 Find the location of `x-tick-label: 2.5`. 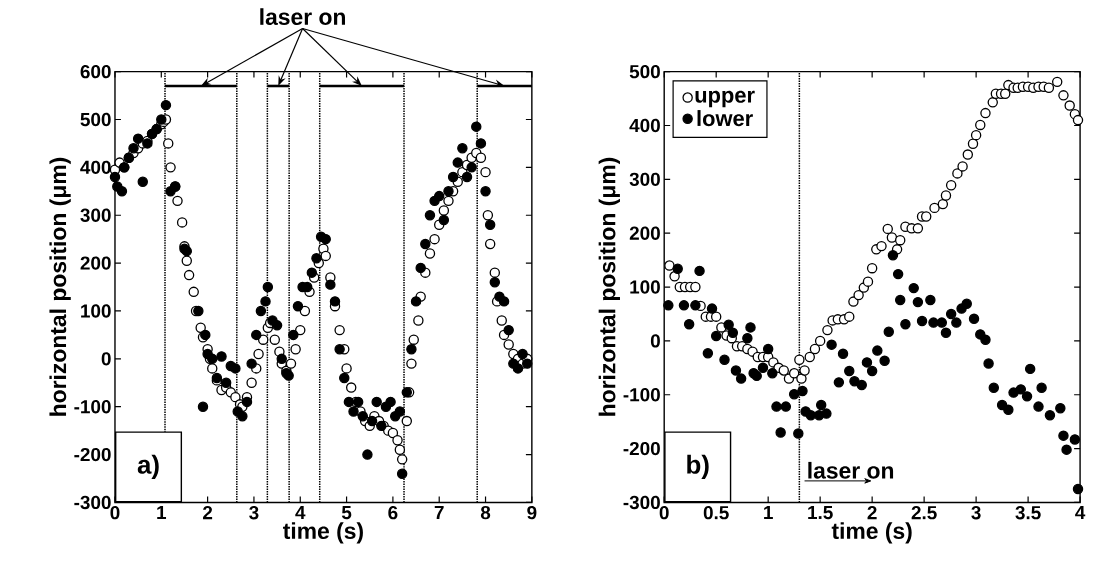

x-tick-label: 2.5 is located at coordinates (924, 512).